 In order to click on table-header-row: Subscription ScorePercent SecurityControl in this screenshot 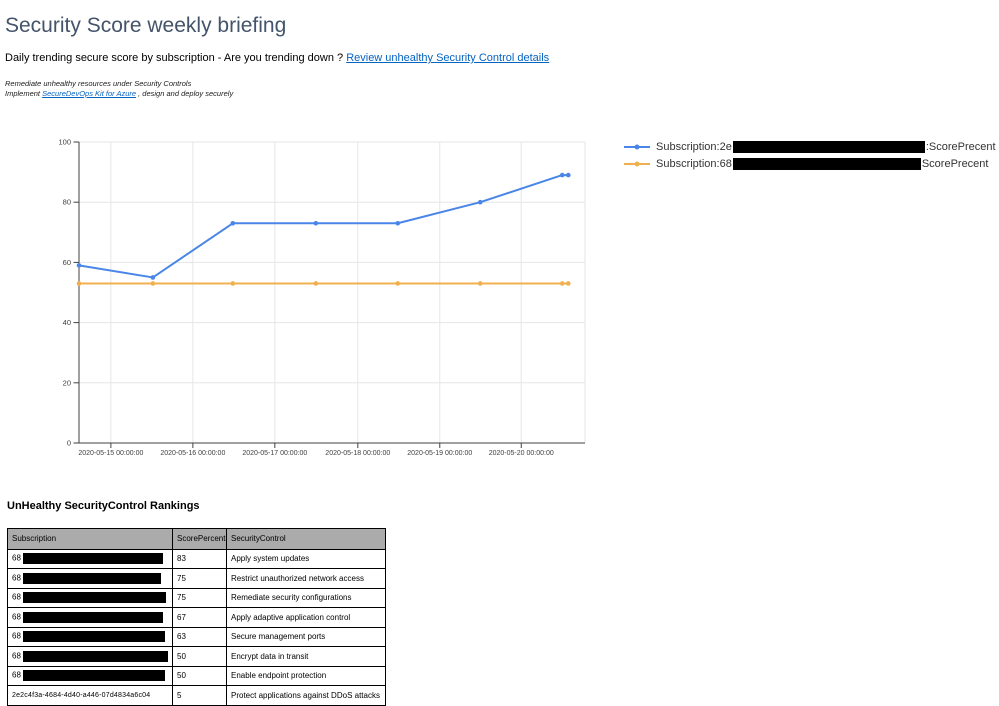, I will do `click(196, 539)`.